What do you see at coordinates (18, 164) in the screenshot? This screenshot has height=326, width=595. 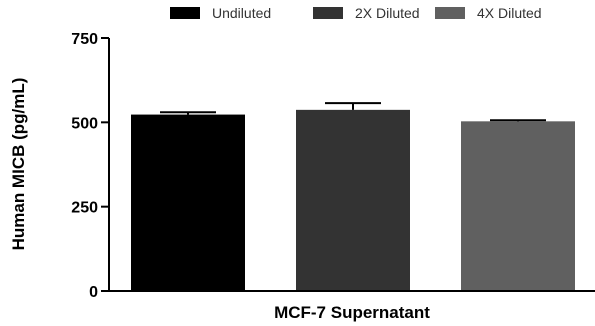 I see `y-axis-title: Human MICB (pg/mL)` at bounding box center [18, 164].